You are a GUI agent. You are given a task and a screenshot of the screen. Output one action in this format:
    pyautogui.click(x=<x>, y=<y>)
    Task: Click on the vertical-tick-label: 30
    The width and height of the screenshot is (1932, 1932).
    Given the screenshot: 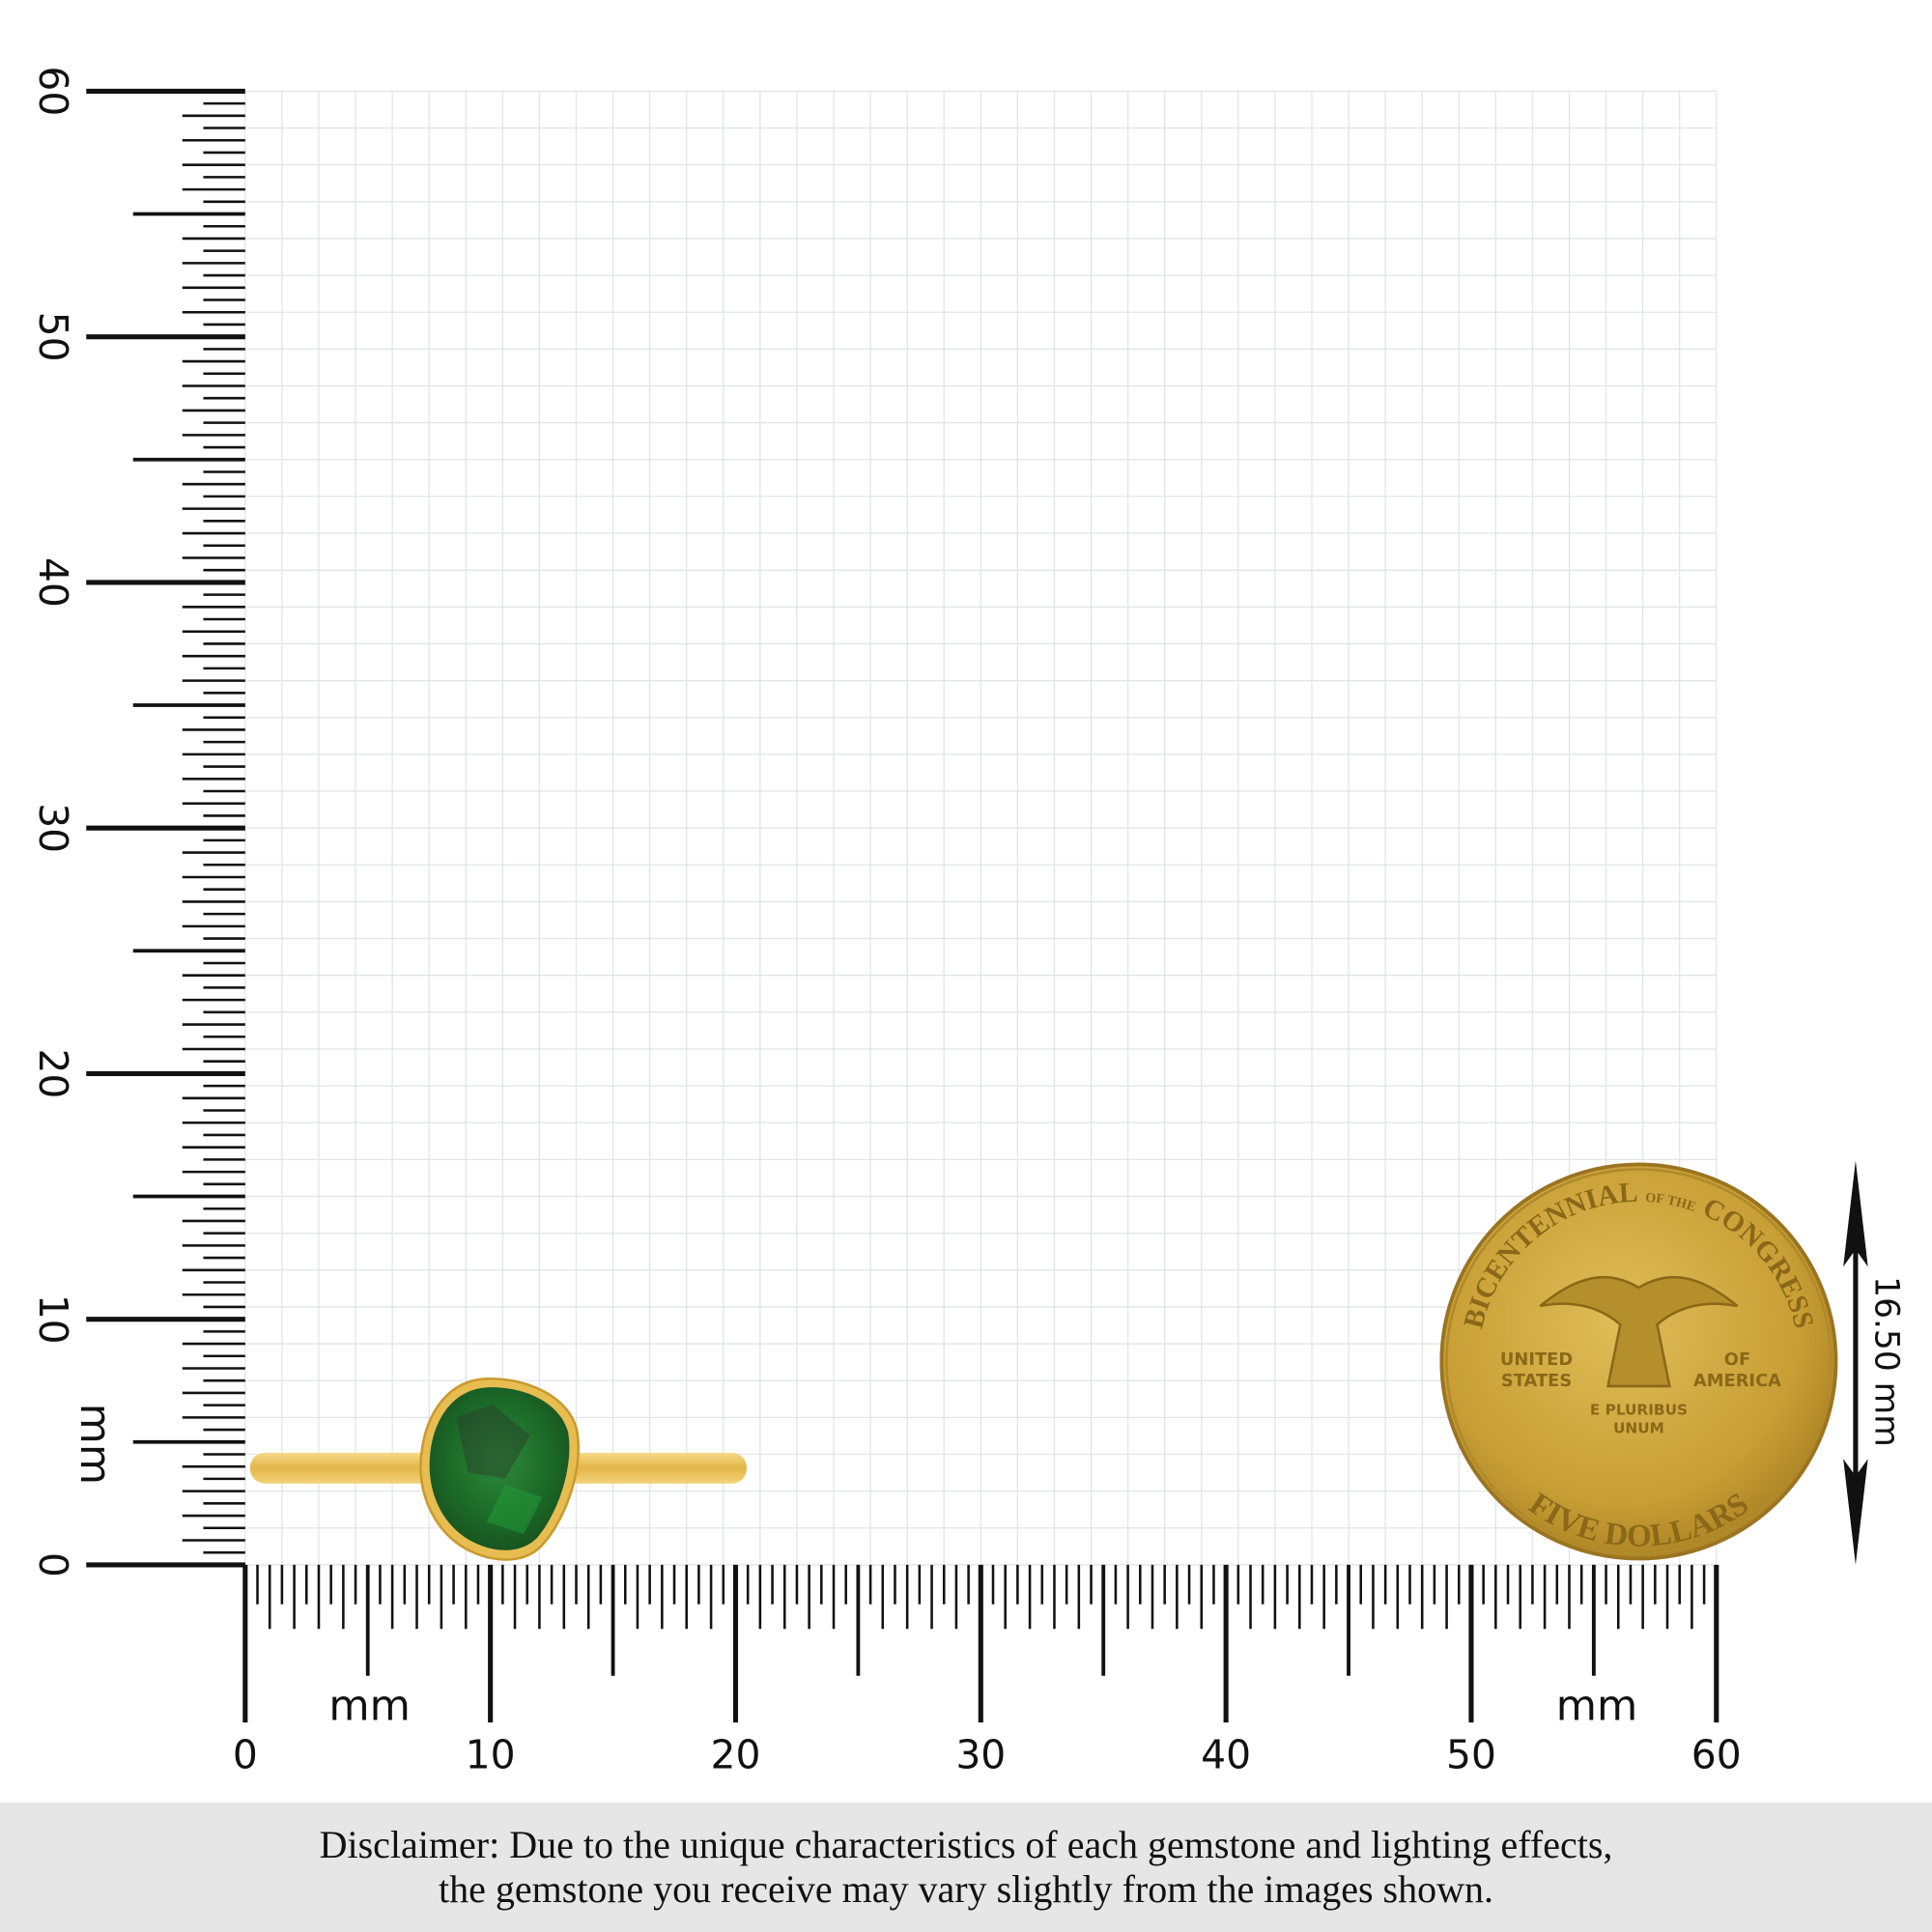 What is the action you would take?
    pyautogui.click(x=53, y=828)
    